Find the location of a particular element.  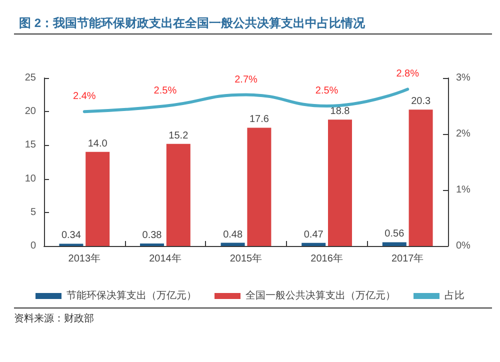

x-tick-label: 2017年 is located at coordinates (407, 258).